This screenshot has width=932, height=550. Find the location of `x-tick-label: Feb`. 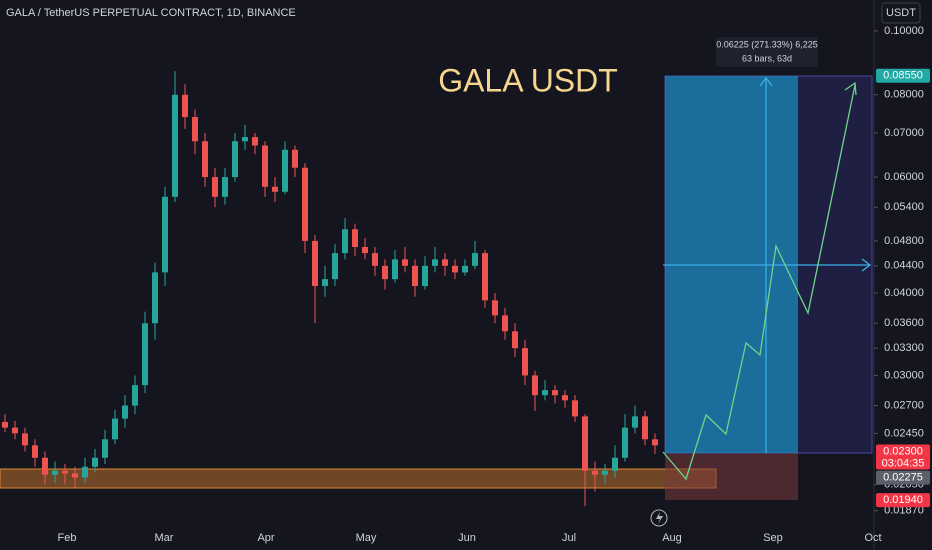

x-tick-label: Feb is located at coordinates (67, 538).